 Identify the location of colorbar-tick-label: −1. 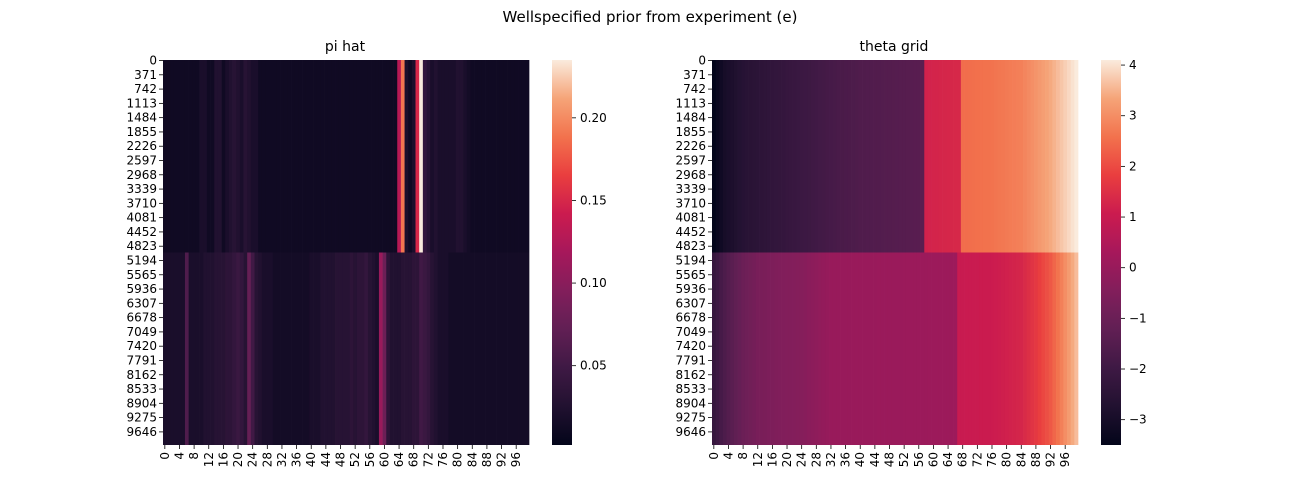
(1138, 318).